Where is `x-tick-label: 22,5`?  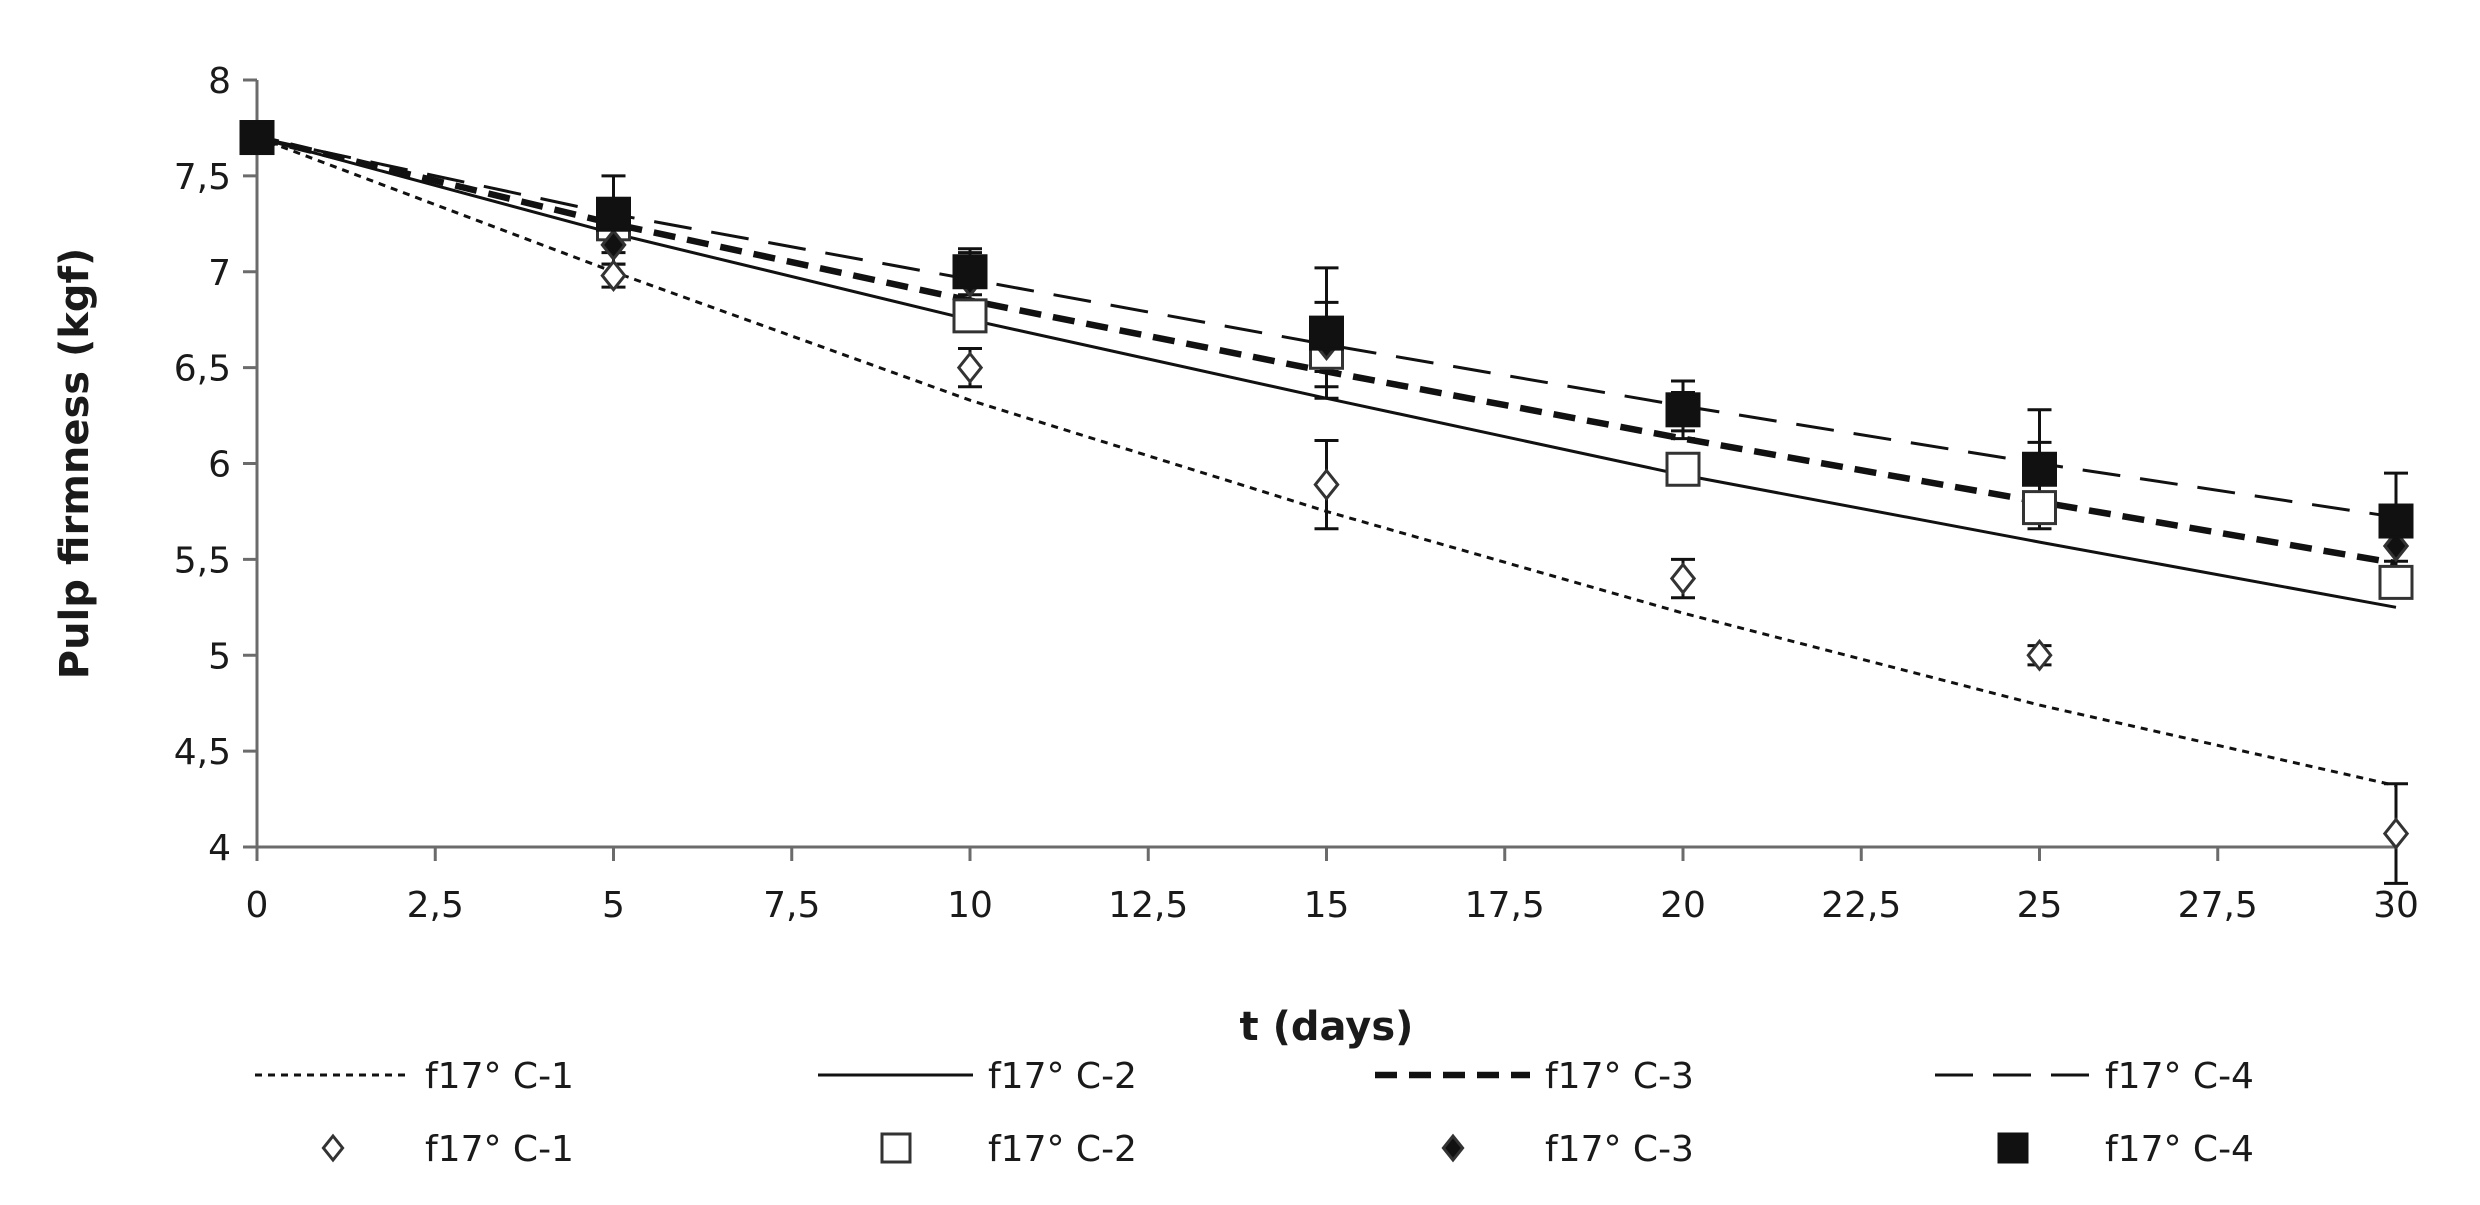 x-tick-label: 22,5 is located at coordinates (1861, 905).